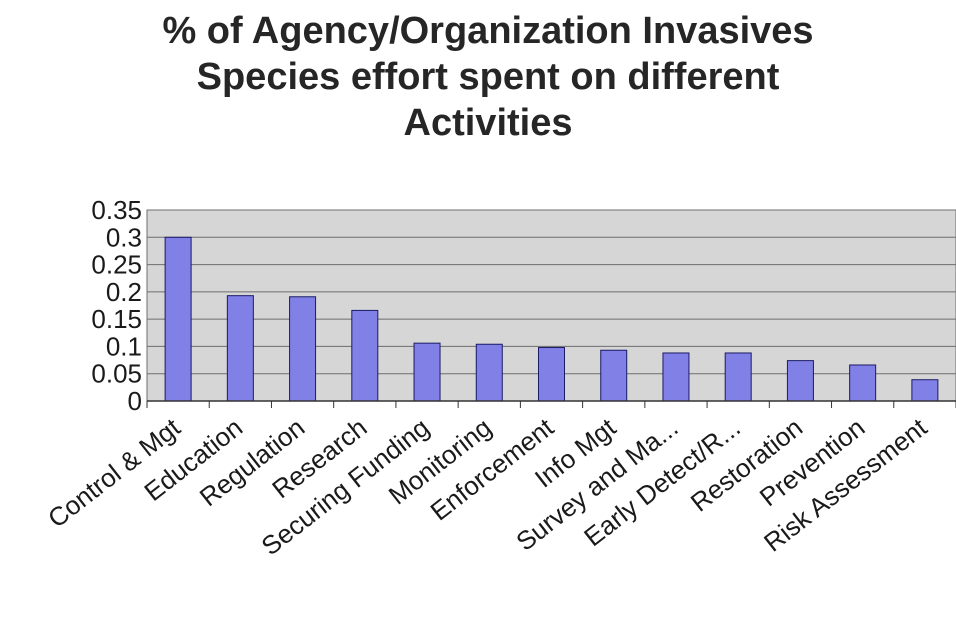 The height and width of the screenshot is (635, 956). What do you see at coordinates (124, 237) in the screenshot?
I see `y-tick-label: 0.3` at bounding box center [124, 237].